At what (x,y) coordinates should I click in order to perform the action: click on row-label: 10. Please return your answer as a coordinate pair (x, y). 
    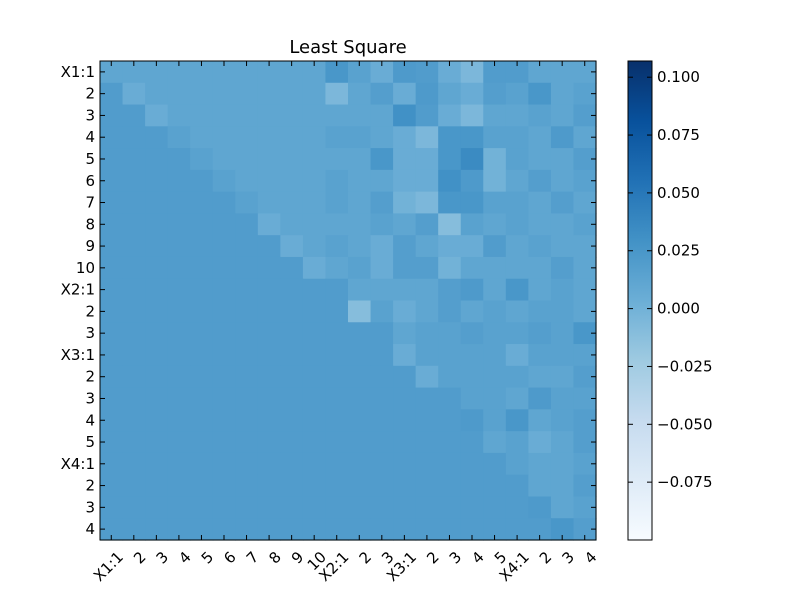
    Looking at the image, I should click on (85, 268).